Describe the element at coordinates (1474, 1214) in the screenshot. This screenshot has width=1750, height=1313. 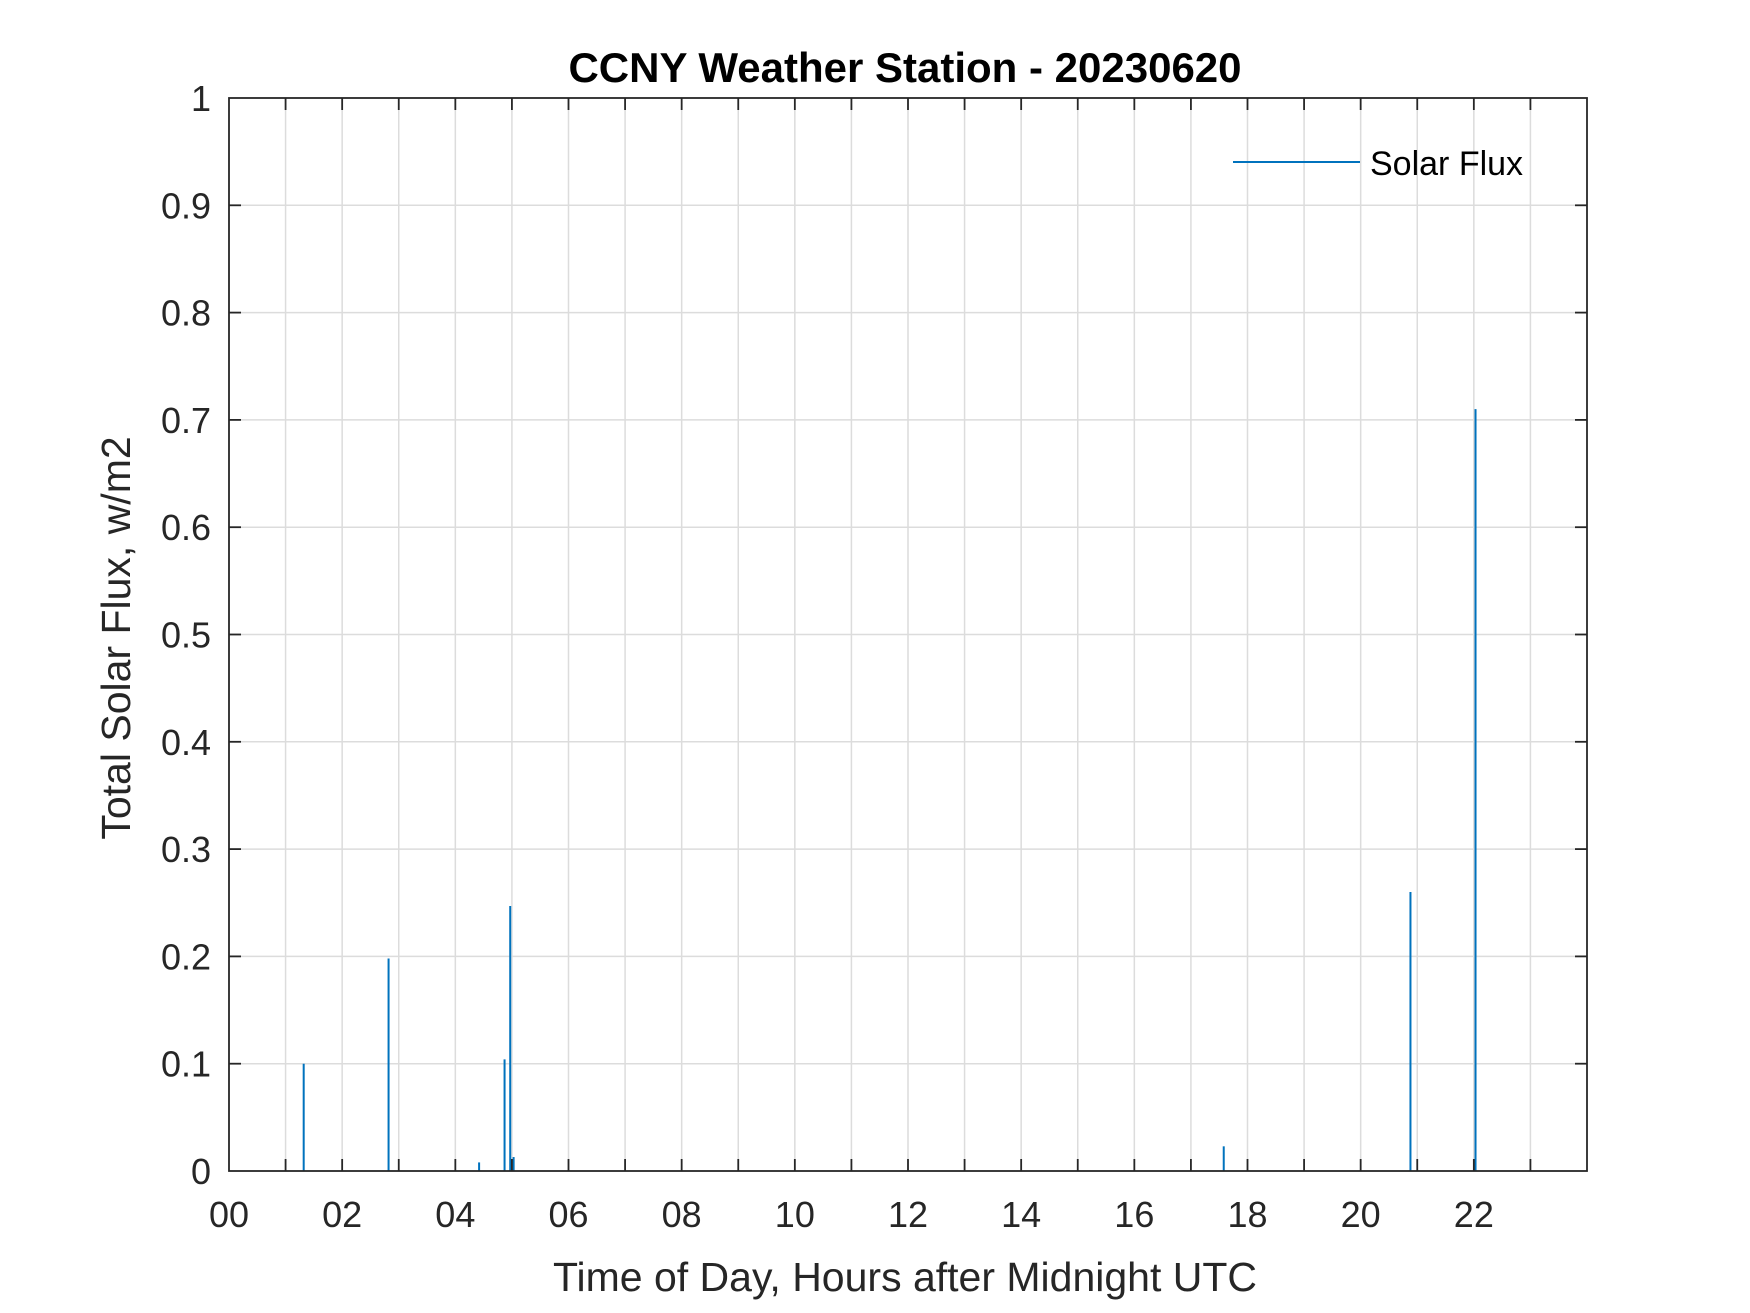
I see `x-tick-label: 22` at that location.